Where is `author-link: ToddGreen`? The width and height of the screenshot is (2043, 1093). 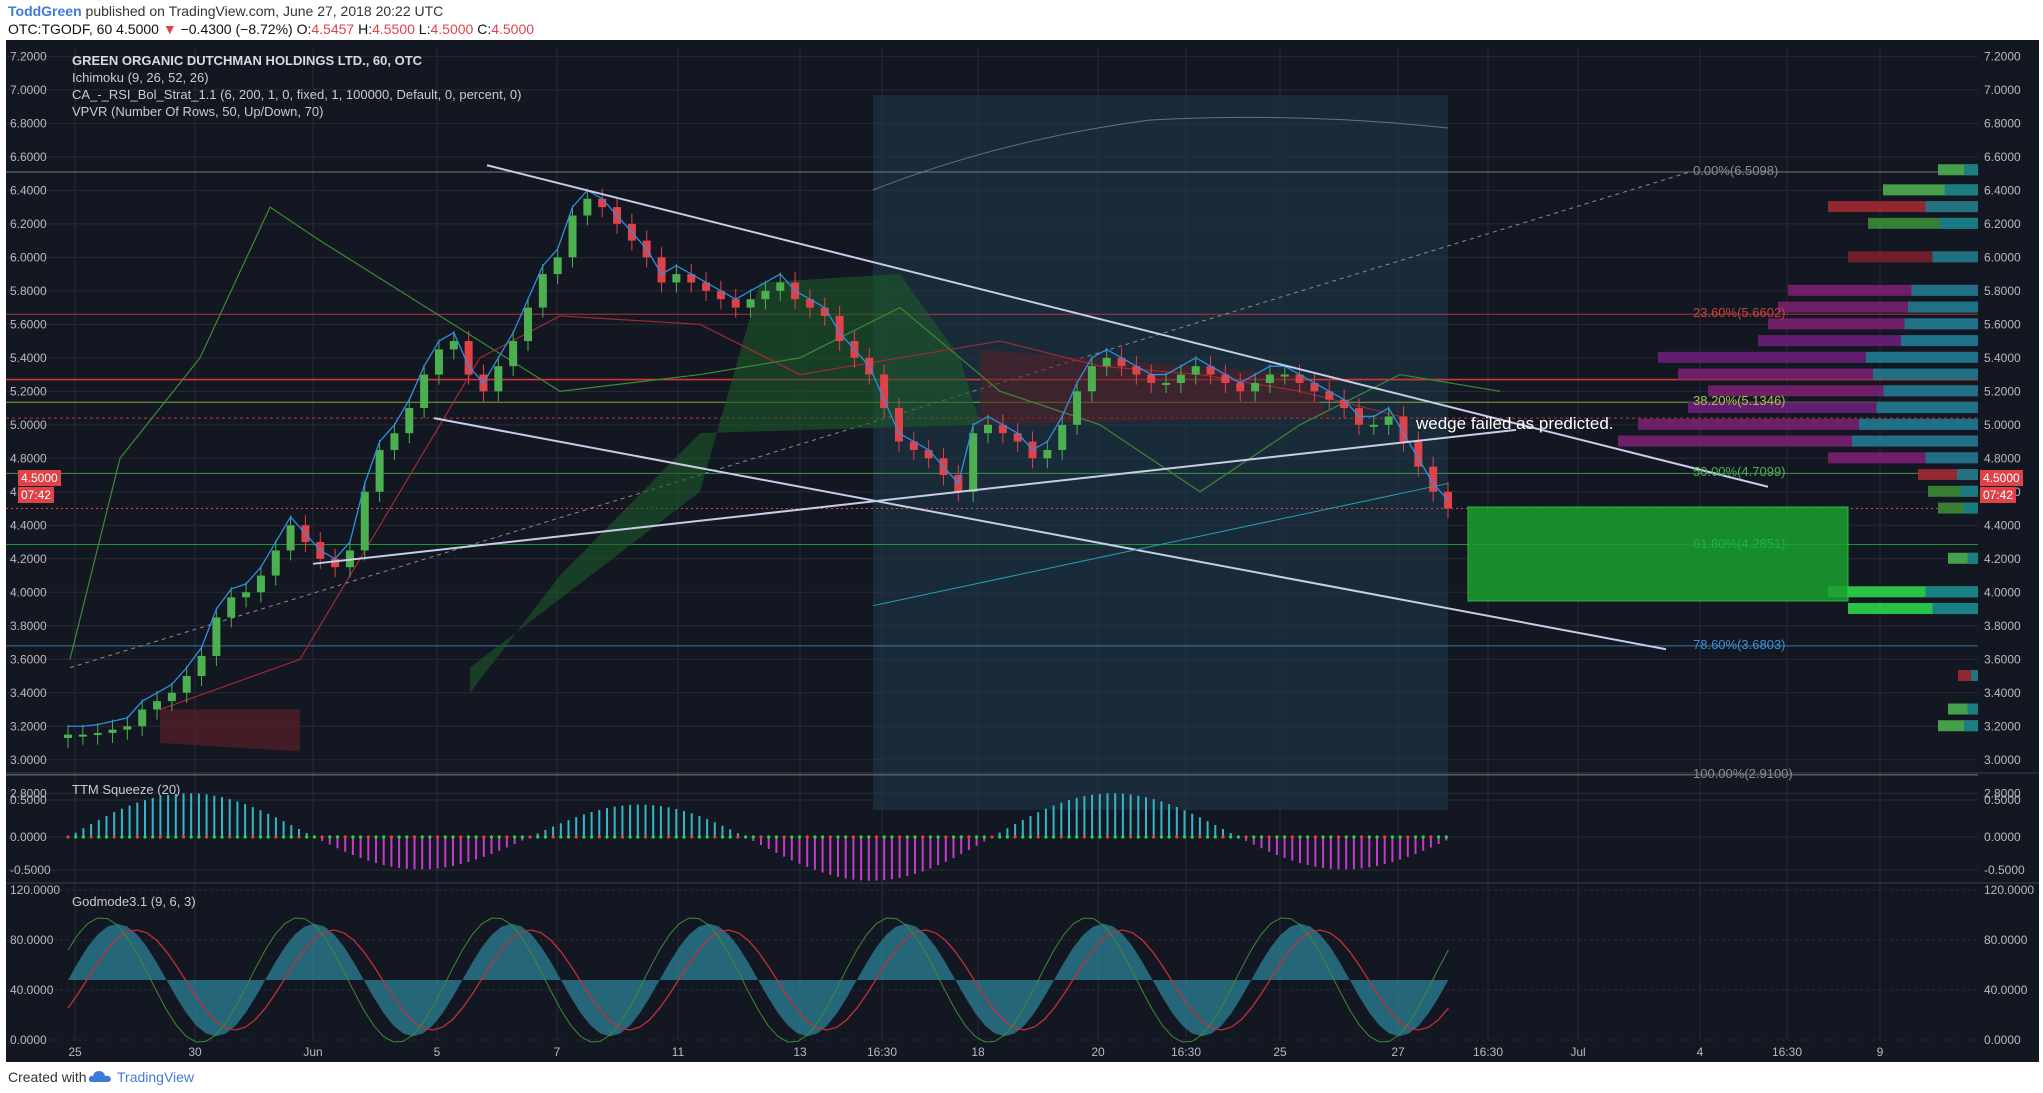 author-link: ToddGreen is located at coordinates (45, 11).